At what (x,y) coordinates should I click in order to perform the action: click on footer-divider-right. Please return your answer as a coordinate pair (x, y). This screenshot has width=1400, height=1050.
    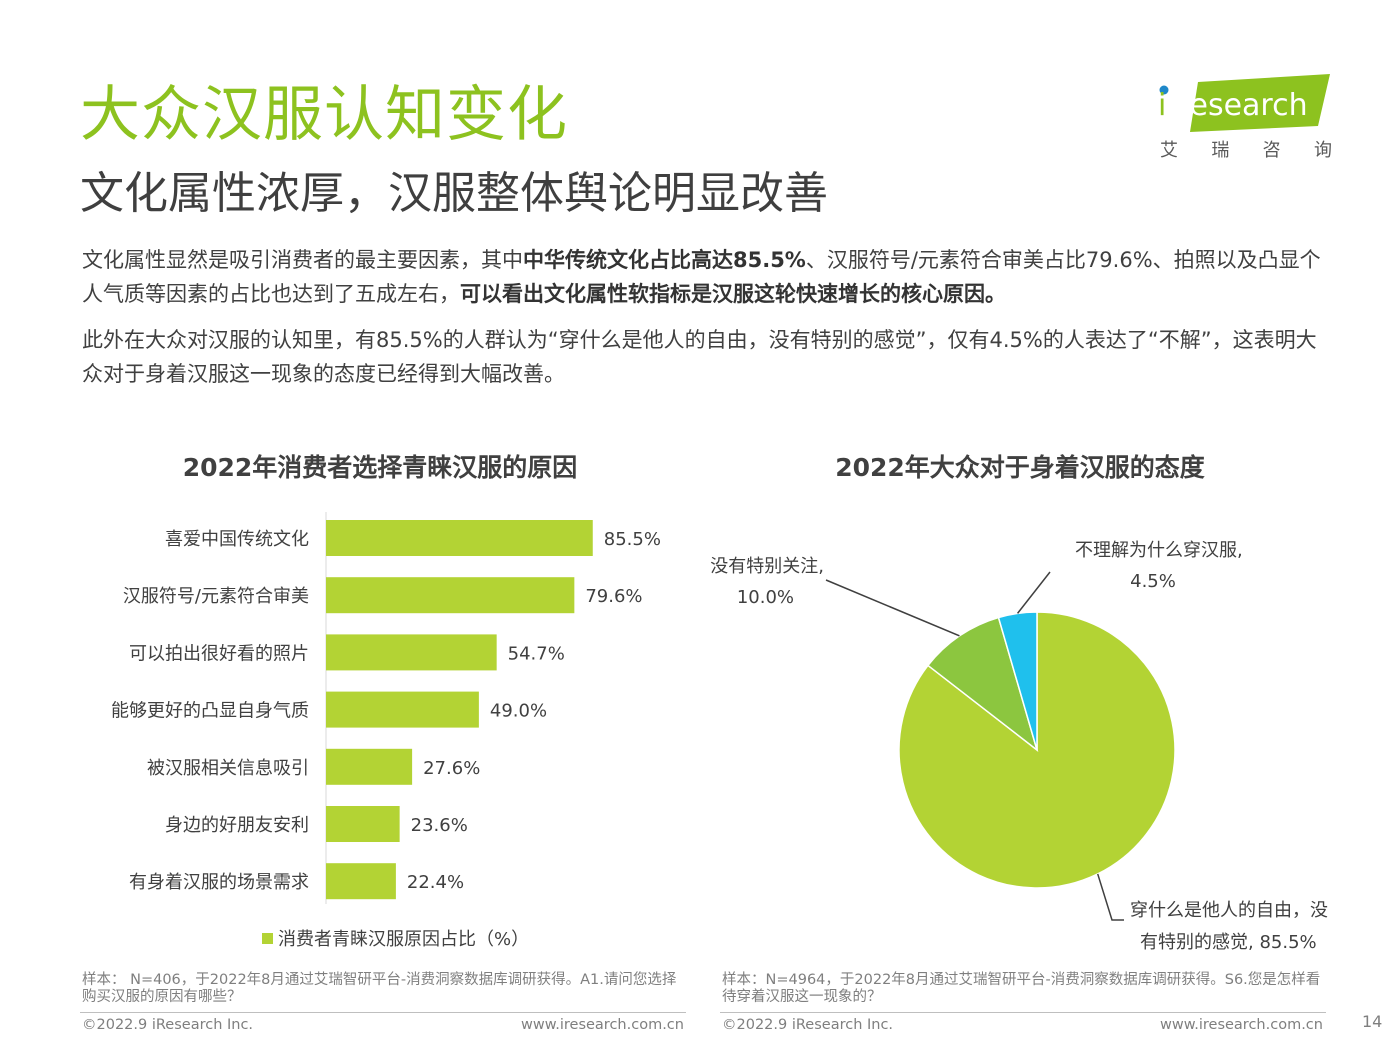
    Looking at the image, I should click on (1023, 1012).